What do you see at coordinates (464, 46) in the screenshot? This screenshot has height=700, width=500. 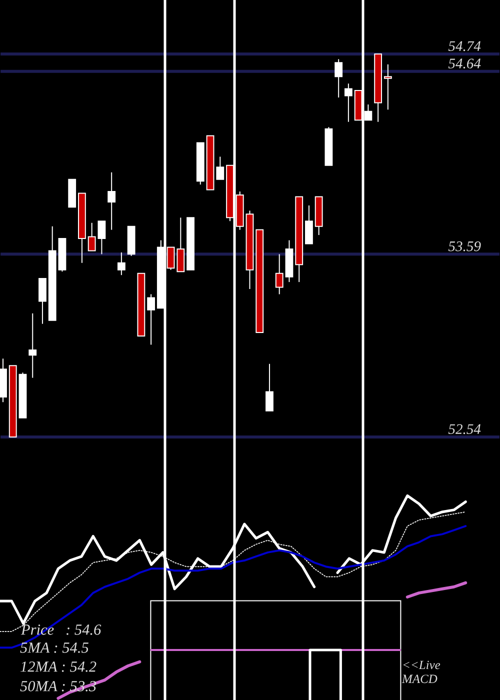 I see `y-tick-label: 54.74` at bounding box center [464, 46].